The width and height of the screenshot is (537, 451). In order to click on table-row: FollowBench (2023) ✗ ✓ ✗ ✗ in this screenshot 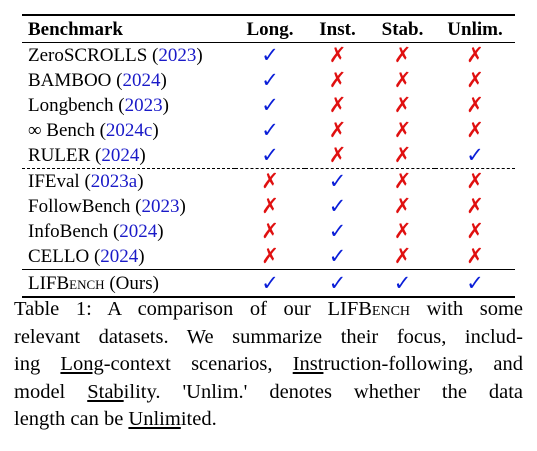, I will do `click(268, 206)`.